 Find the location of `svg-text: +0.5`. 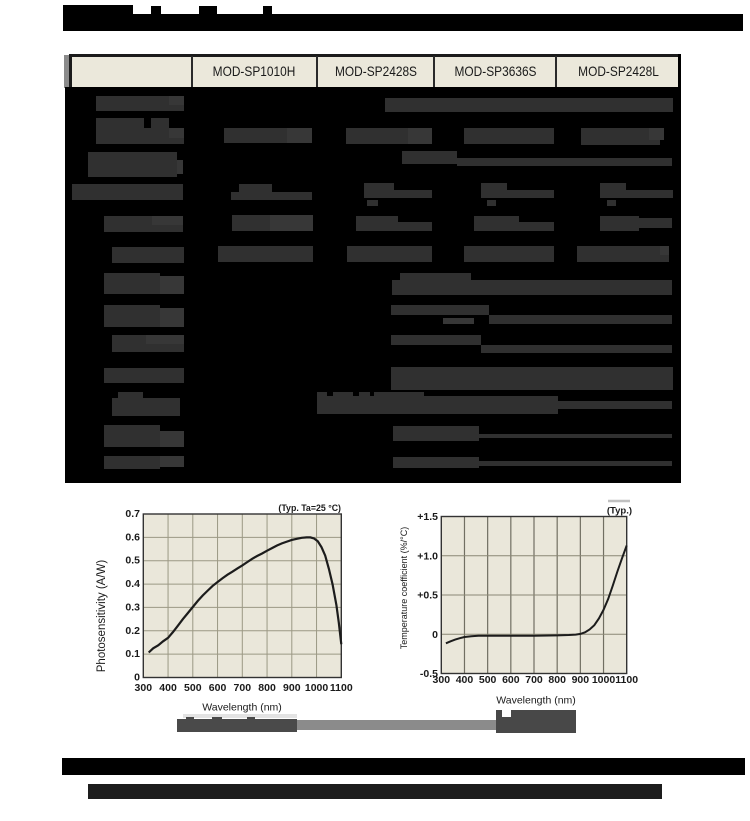

svg-text: +0.5 is located at coordinates (427, 596).